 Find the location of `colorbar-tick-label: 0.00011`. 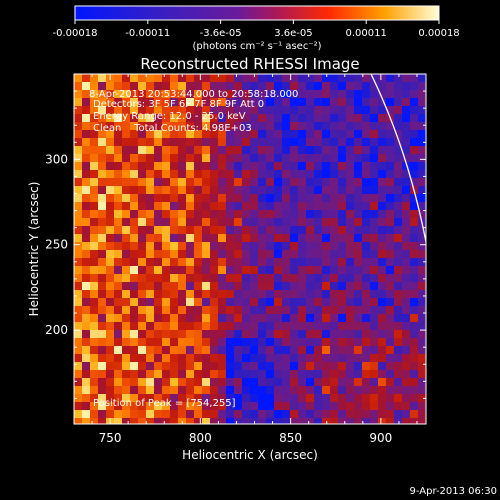

colorbar-tick-label: 0.00011 is located at coordinates (366, 33).